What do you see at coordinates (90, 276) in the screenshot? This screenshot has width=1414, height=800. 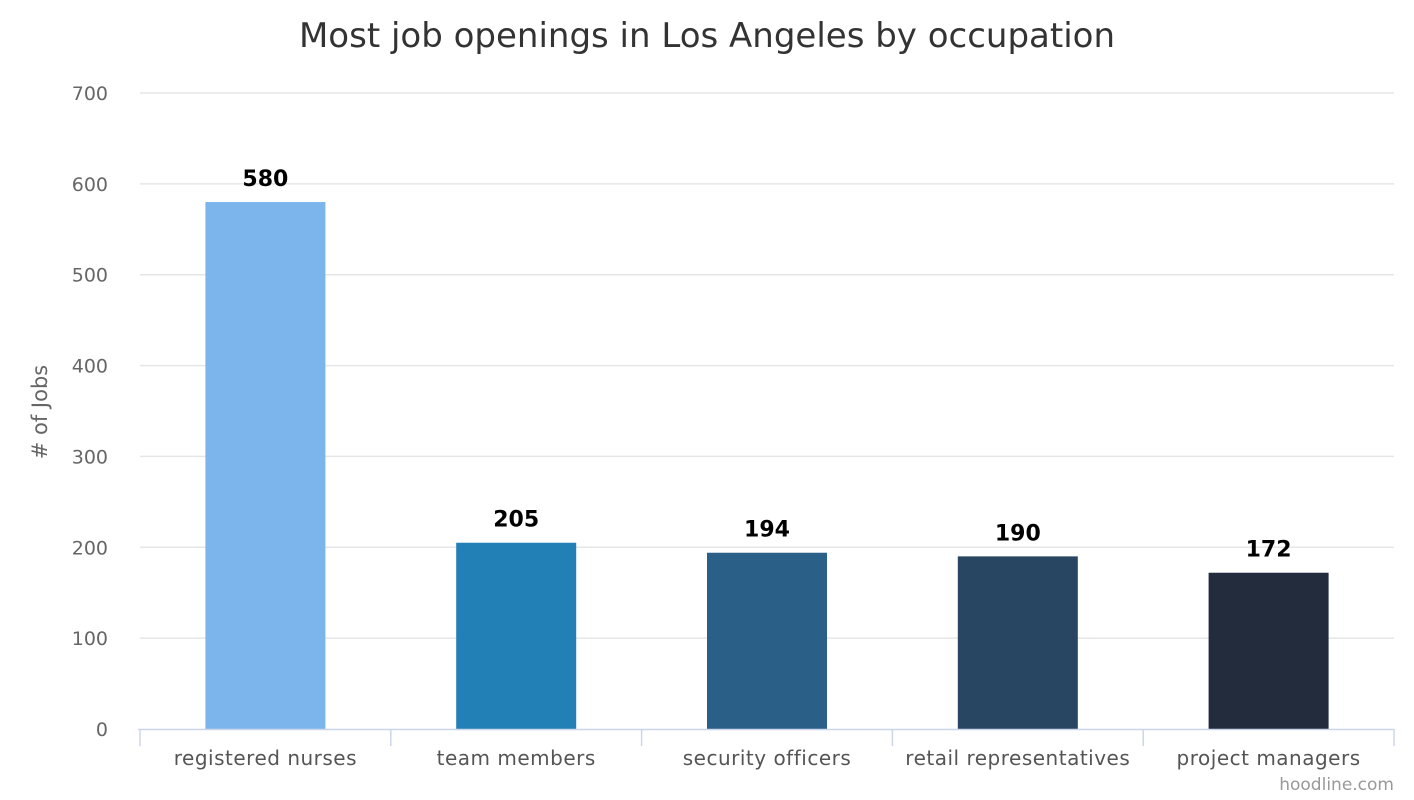 I see `y-tick-label: 500` at bounding box center [90, 276].